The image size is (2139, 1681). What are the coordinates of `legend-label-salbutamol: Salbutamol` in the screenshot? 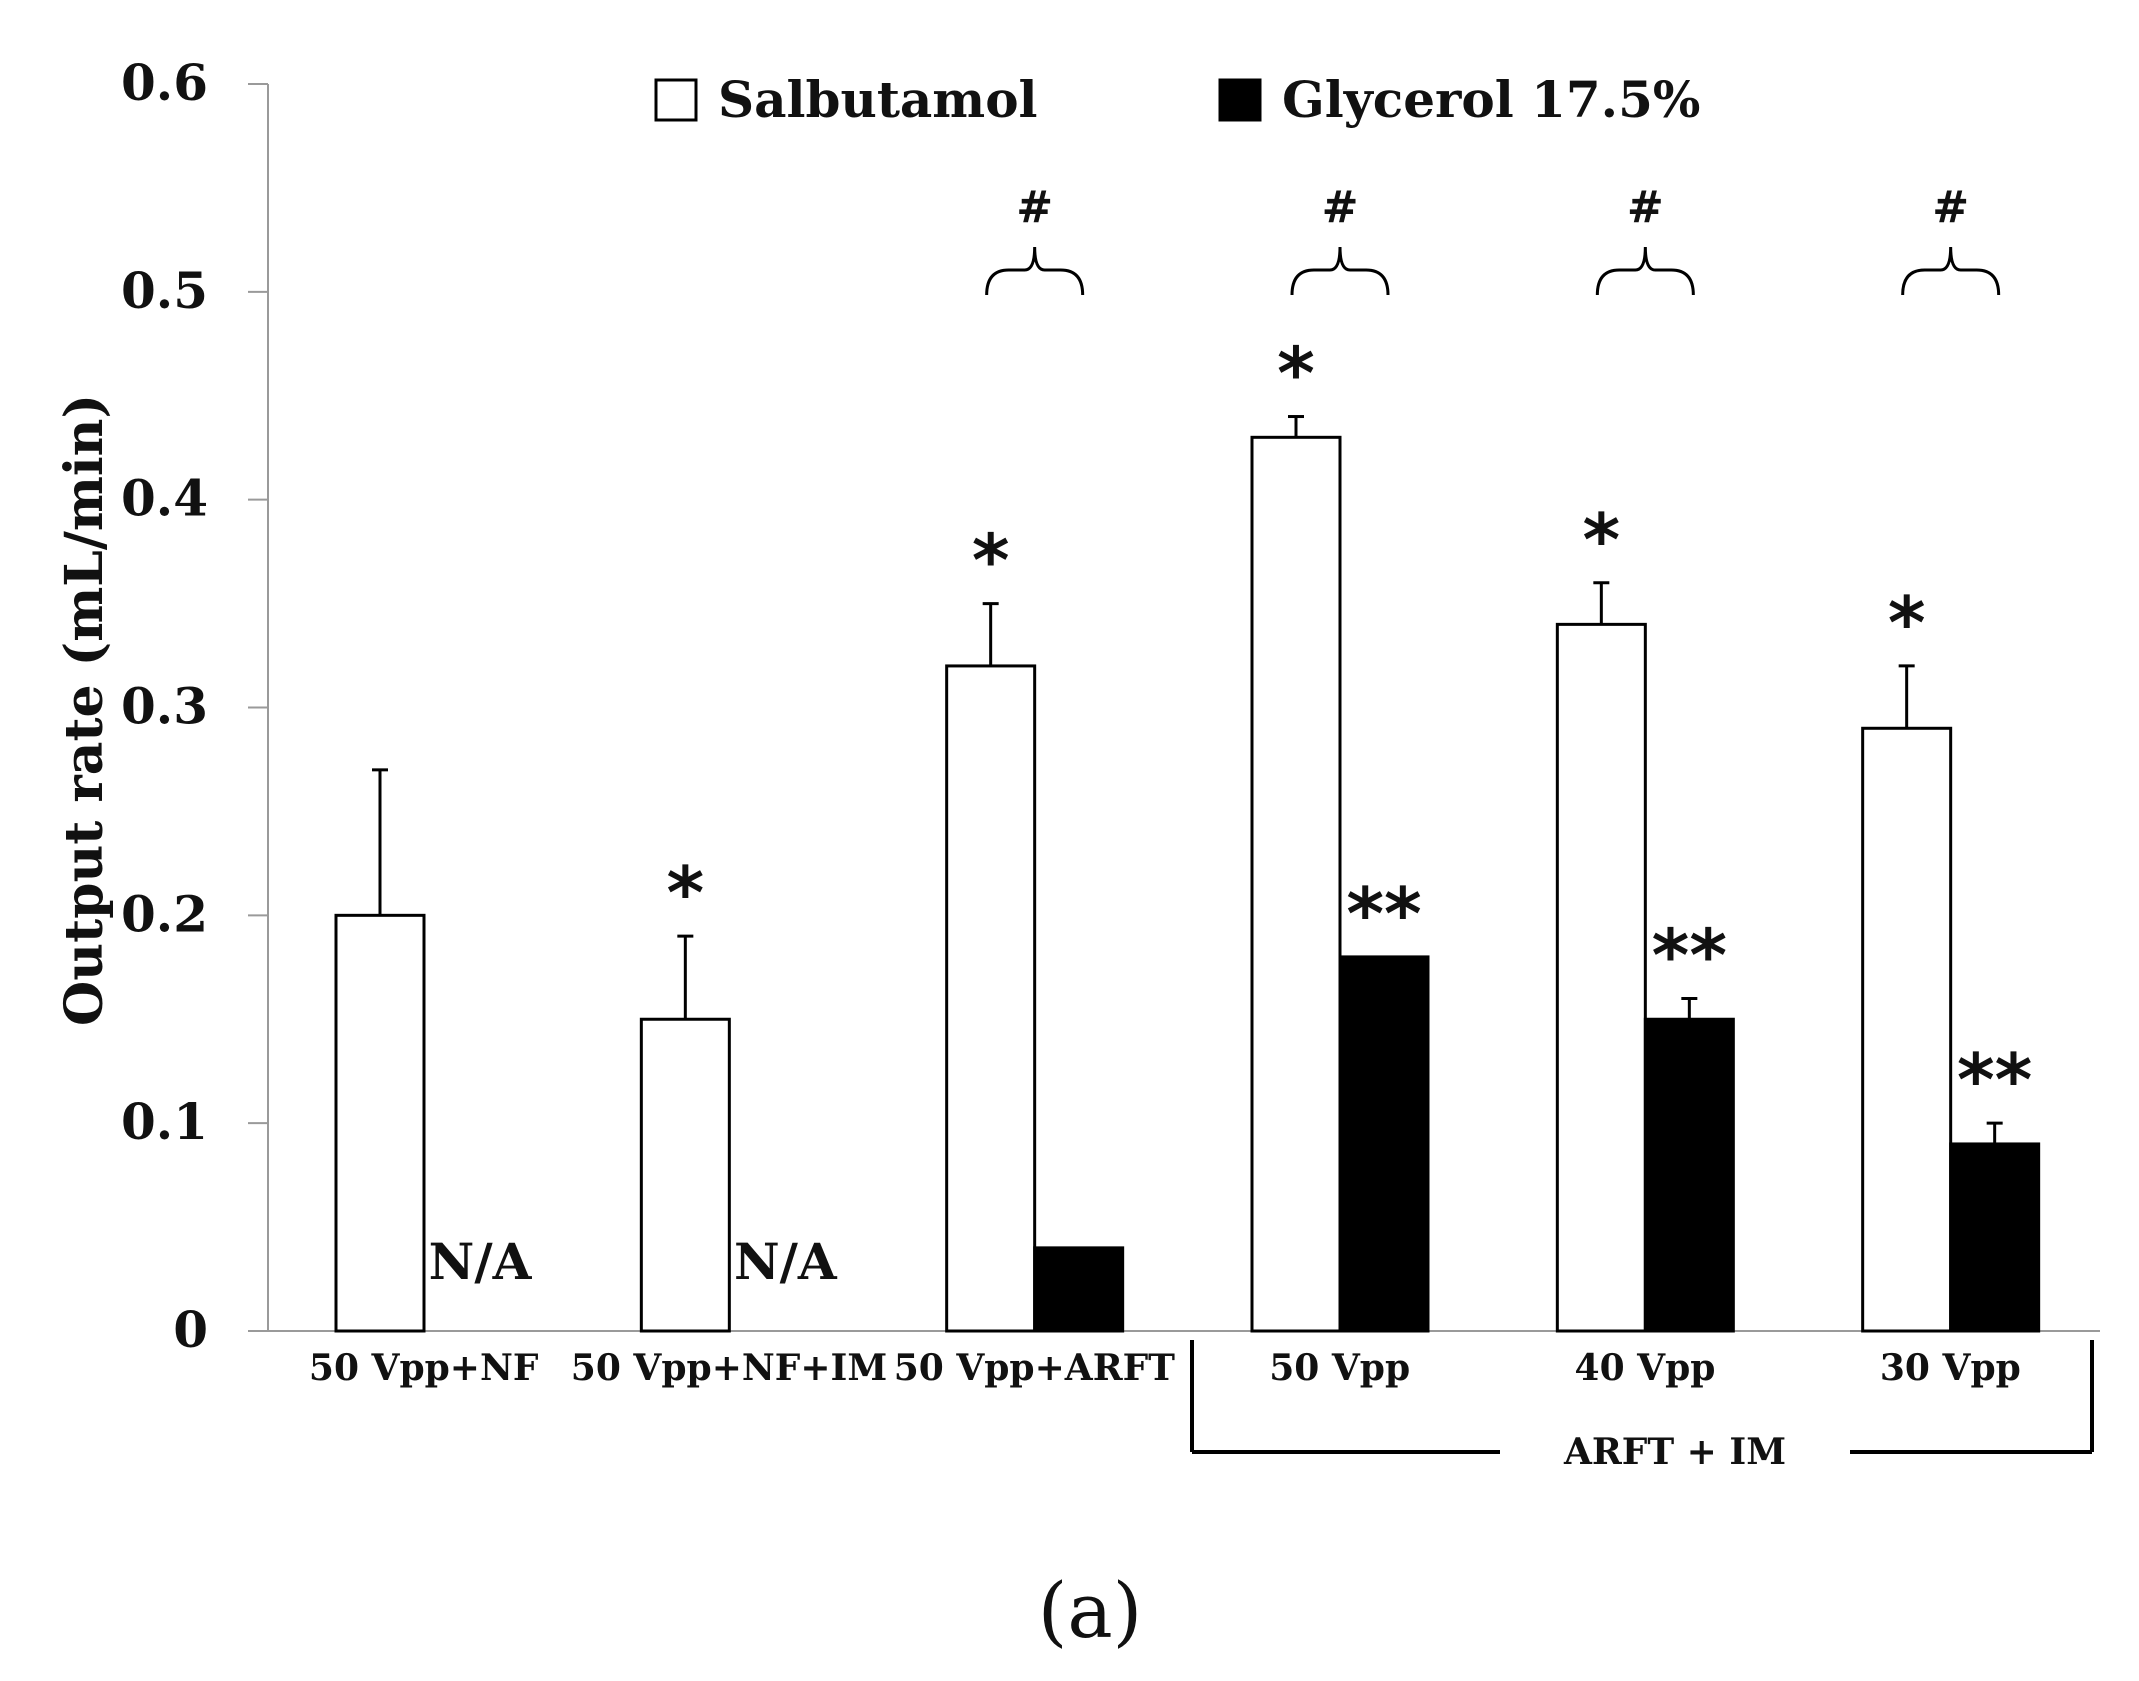 It's located at (878, 99).